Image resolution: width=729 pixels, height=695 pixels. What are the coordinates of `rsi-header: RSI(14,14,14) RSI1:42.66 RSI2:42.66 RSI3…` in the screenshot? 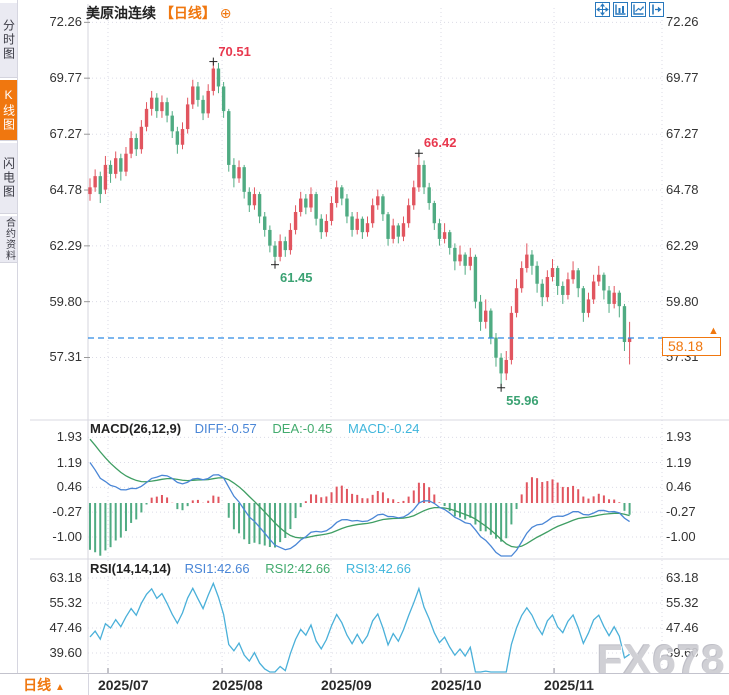 It's located at (250, 568).